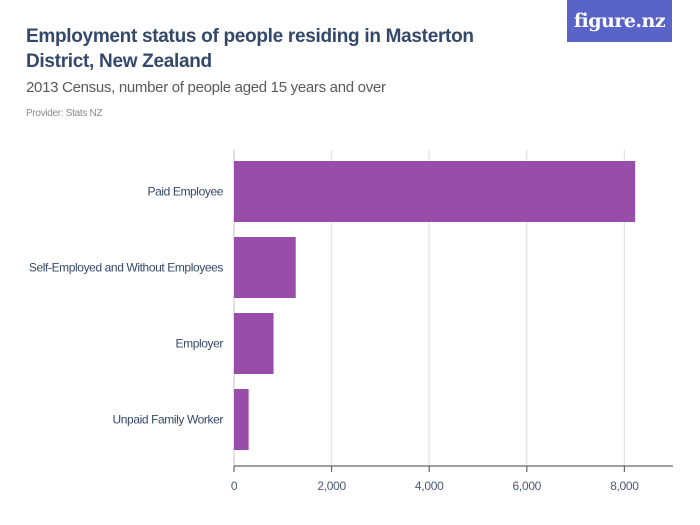 The height and width of the screenshot is (525, 700). Describe the element at coordinates (64, 113) in the screenshot. I see `provider-label: Provider: Stats NZ` at that location.